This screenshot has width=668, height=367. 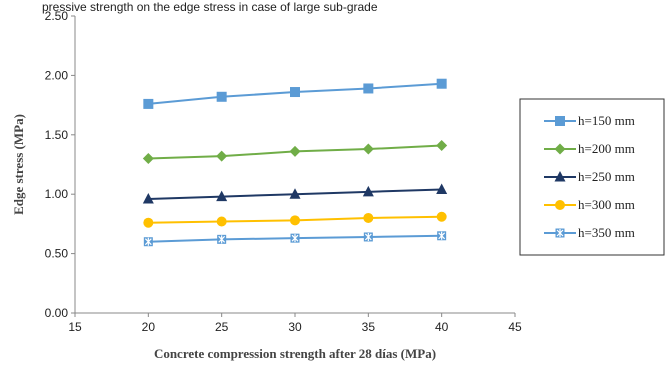 What do you see at coordinates (606, 120) in the screenshot?
I see `legend-label: h=150 mm` at bounding box center [606, 120].